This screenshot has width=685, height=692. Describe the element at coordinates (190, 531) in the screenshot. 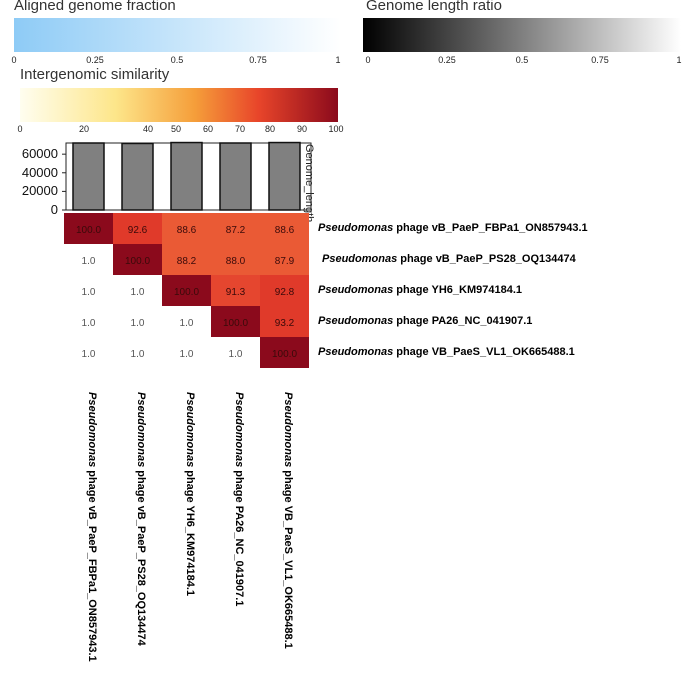

I see `column-label-name: phage YH6_KM974184.1` at that location.